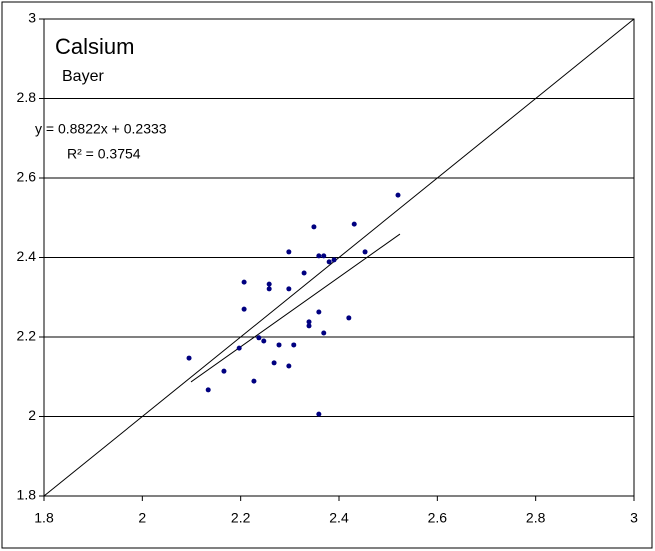  Describe the element at coordinates (295, 308) in the screenshot. I see `trendline` at that location.